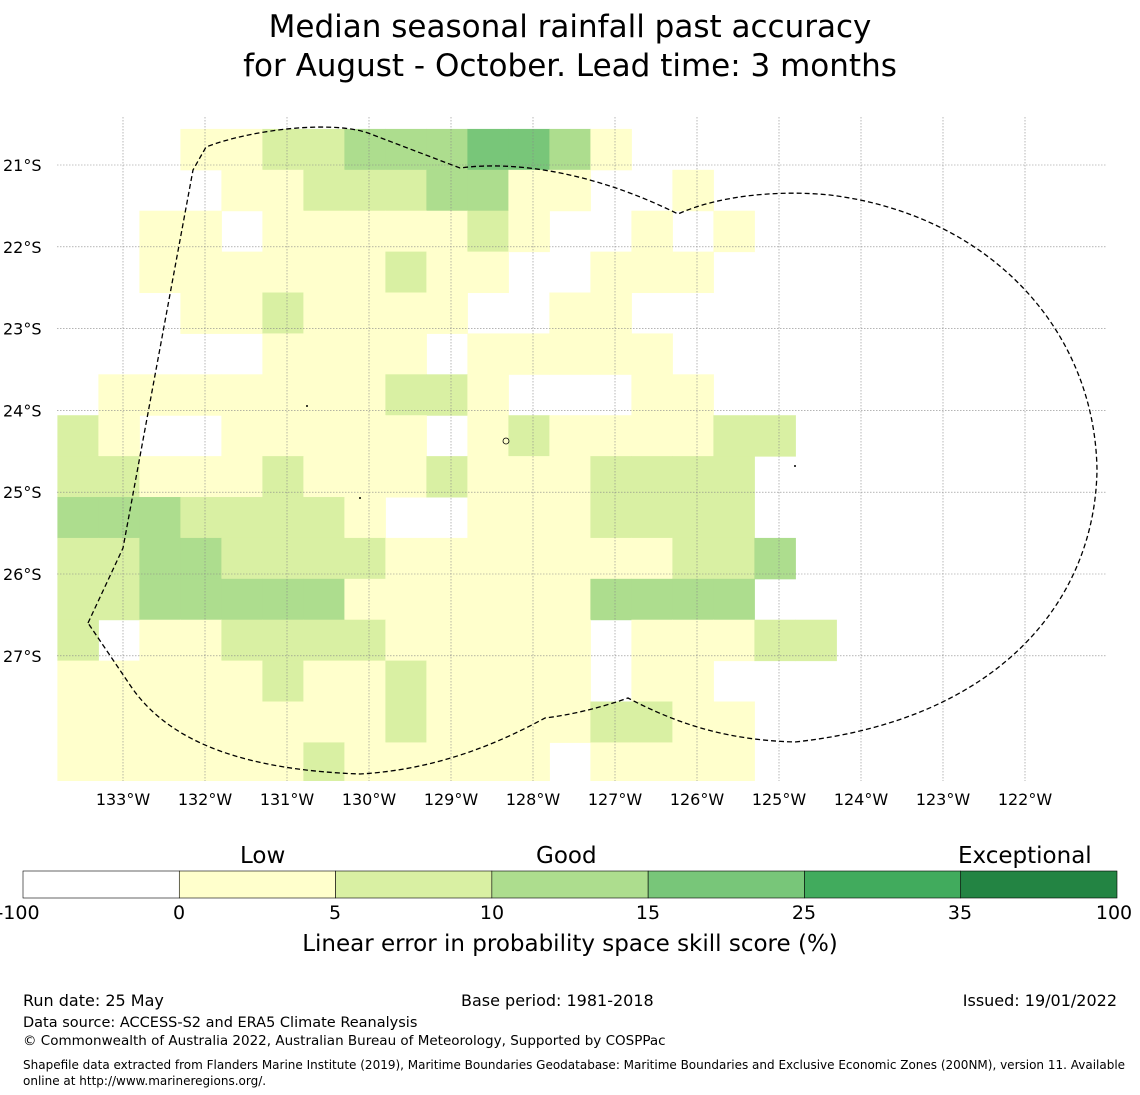 The height and width of the screenshot is (1095, 1140). Describe the element at coordinates (287, 799) in the screenshot. I see `longitude-label: 131°W` at that location.